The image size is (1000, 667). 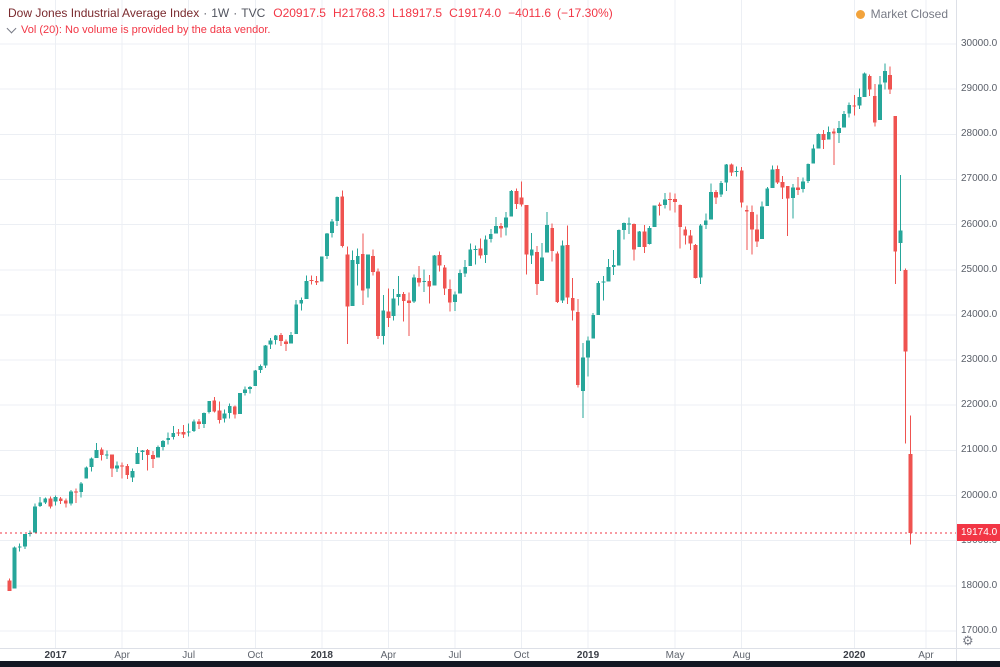 I want to click on time-tick-label: Aug, so click(x=741, y=655).